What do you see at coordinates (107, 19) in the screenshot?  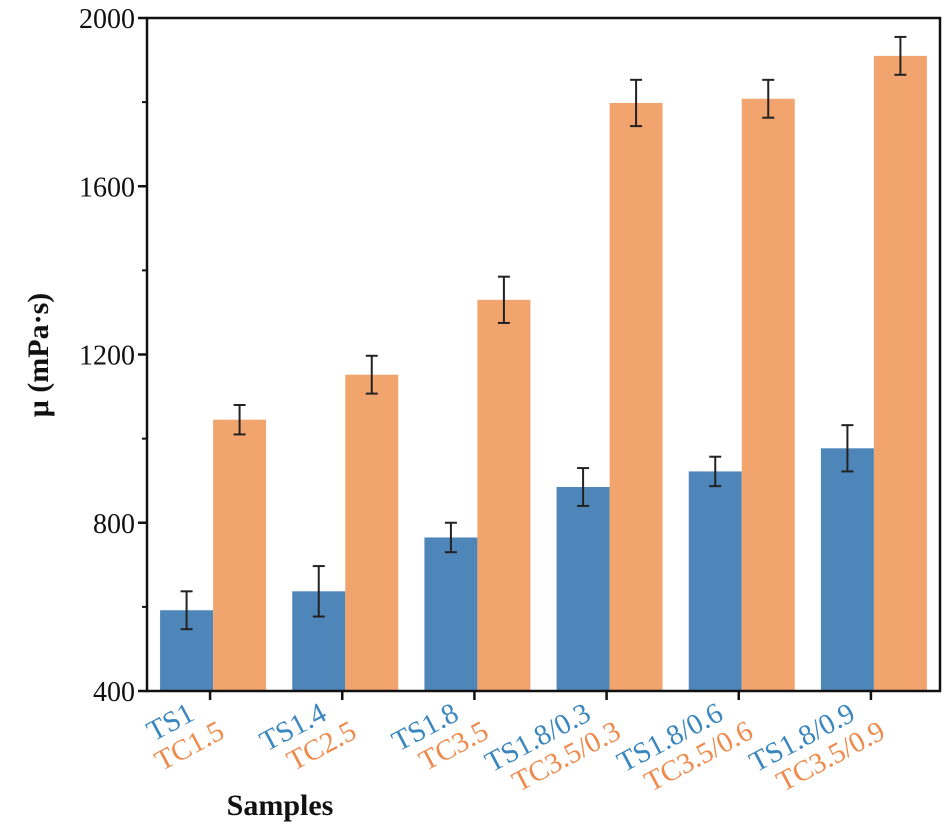 I see `y-tick-label-4: 2000` at bounding box center [107, 19].